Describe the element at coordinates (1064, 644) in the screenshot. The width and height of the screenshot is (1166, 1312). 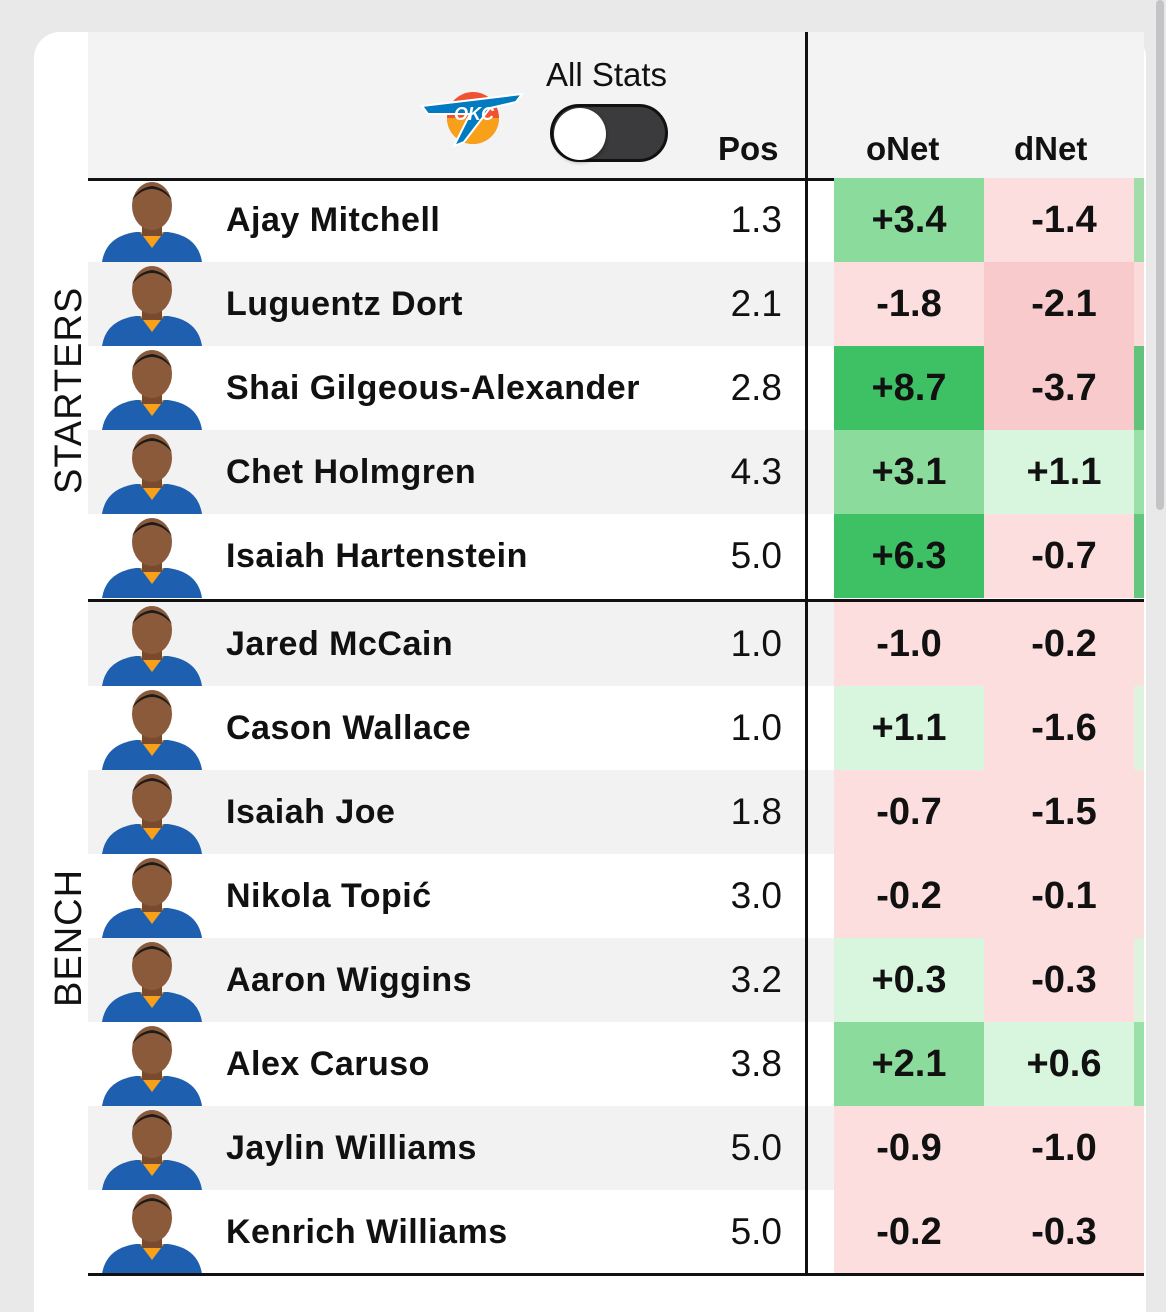
I see `dnet-cell: -0.2` at that location.